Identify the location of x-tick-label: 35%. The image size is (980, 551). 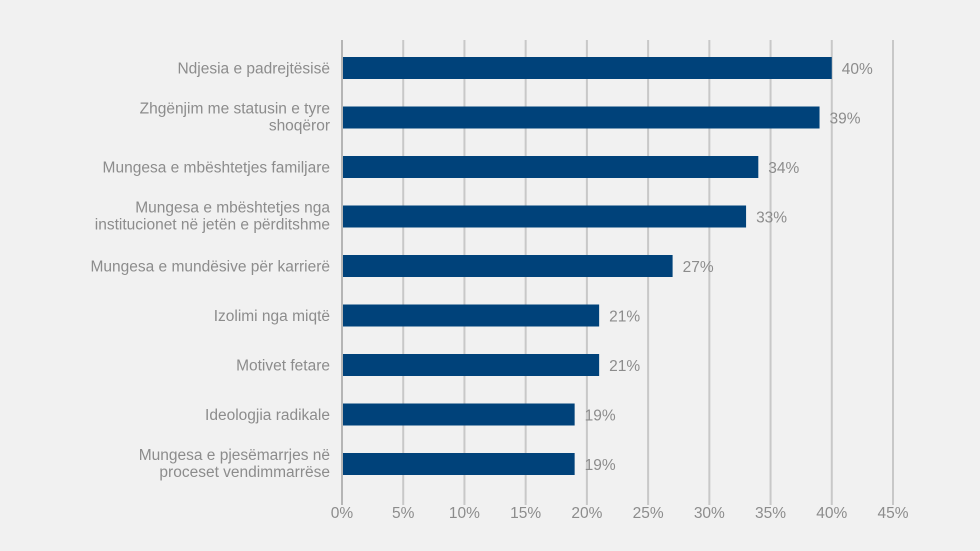
(770, 513).